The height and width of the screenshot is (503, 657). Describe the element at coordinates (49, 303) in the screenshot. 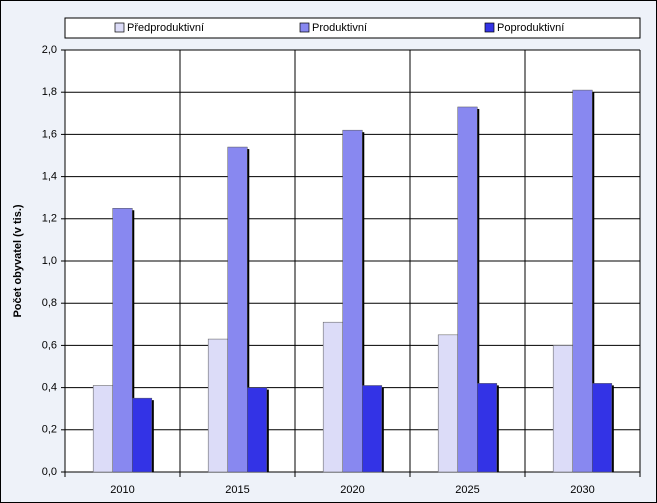

I see `y-tick-label: 0,8` at that location.